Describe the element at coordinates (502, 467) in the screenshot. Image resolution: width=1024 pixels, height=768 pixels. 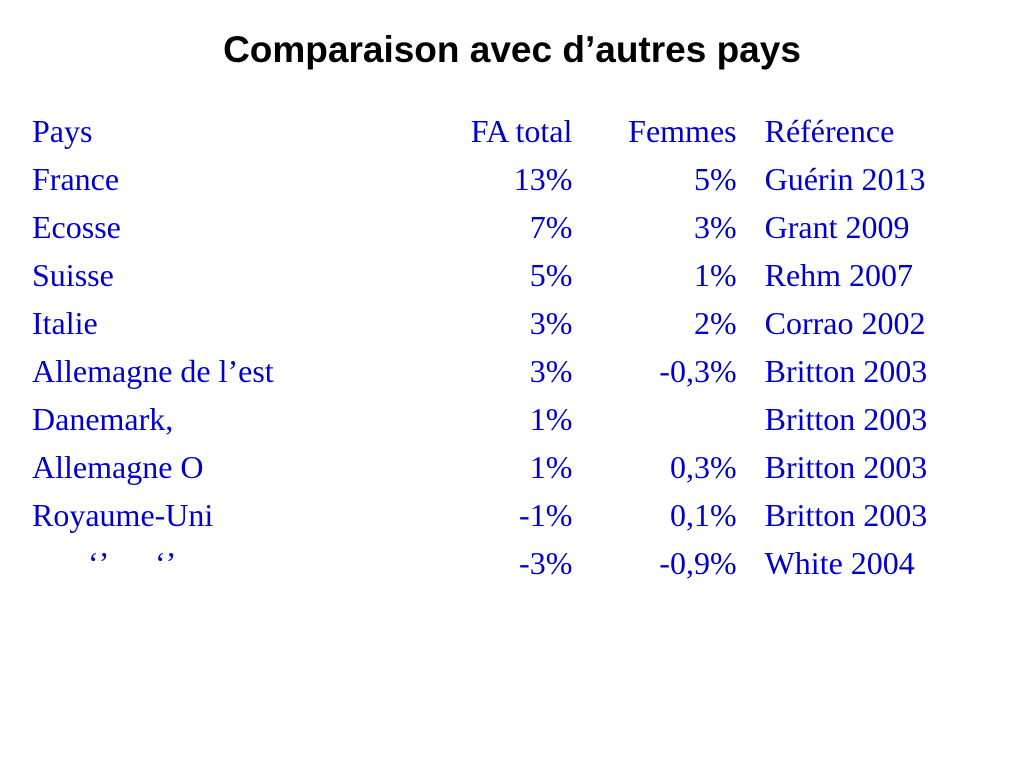
I see `table-row: Allemagne O 1% 0,3% Britton 2003` at that location.